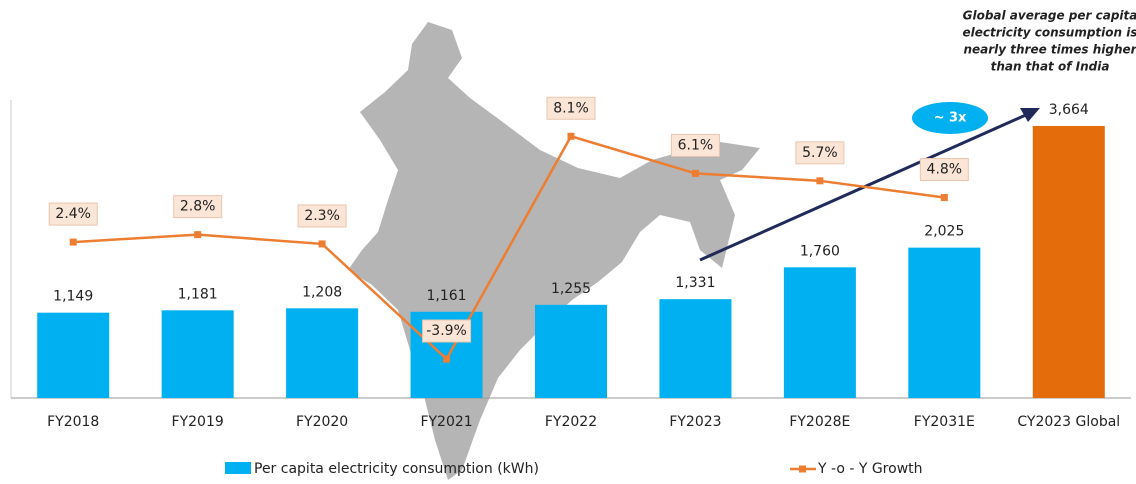 This screenshot has height=484, width=1136. I want to click on line-value-label: 4.8%, so click(945, 170).